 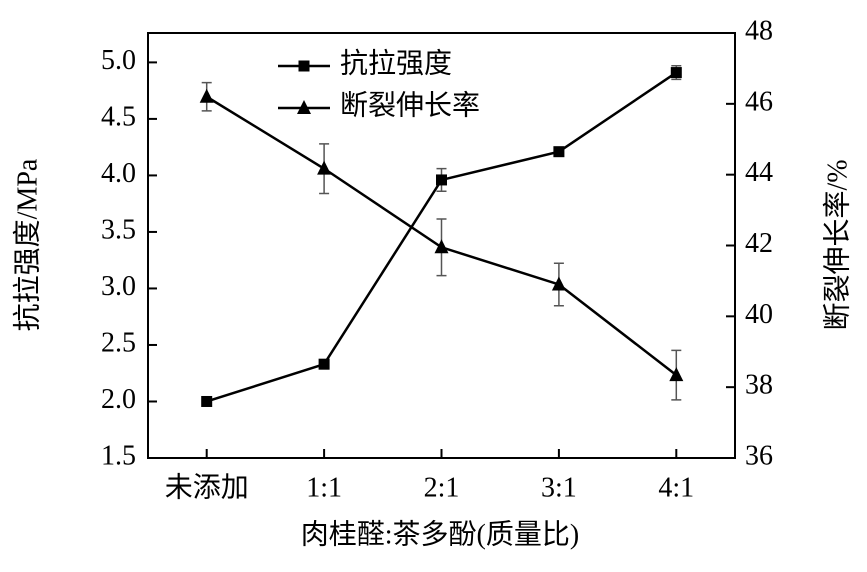 What do you see at coordinates (118, 286) in the screenshot?
I see `y-tick-label: 3.0` at bounding box center [118, 286].